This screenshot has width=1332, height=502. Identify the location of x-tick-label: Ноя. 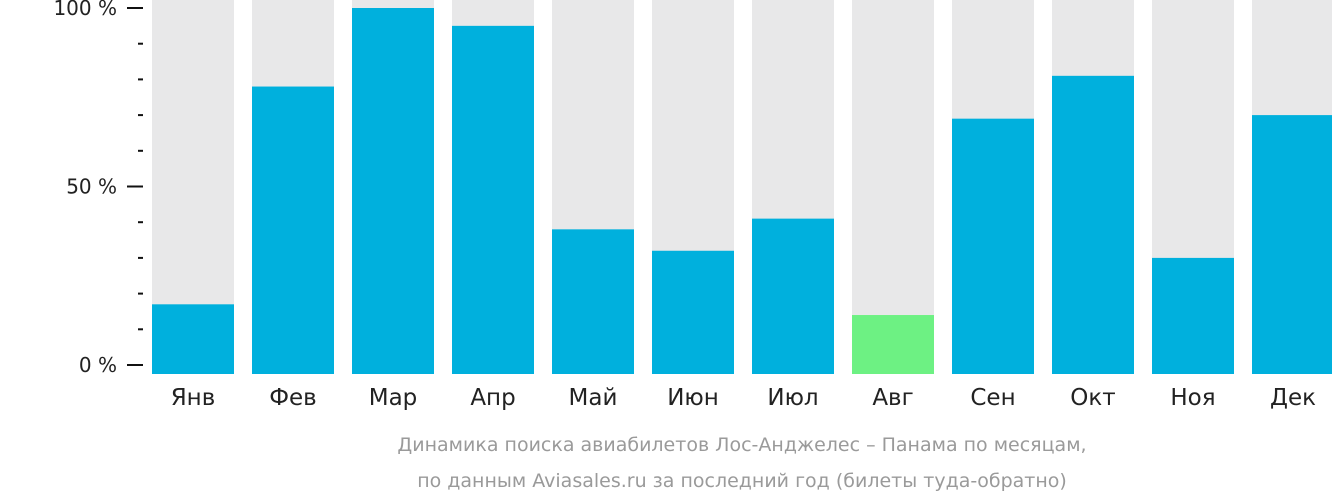
(1192, 398).